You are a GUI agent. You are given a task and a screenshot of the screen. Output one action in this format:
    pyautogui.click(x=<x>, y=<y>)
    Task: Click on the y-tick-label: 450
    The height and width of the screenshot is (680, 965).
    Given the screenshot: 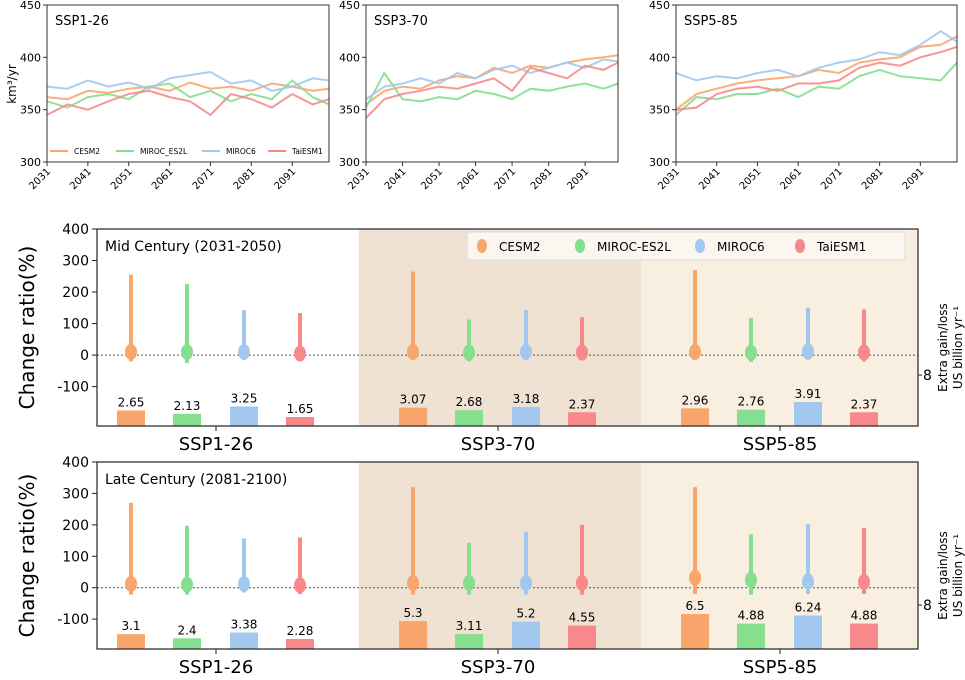 What is the action you would take?
    pyautogui.click(x=349, y=6)
    